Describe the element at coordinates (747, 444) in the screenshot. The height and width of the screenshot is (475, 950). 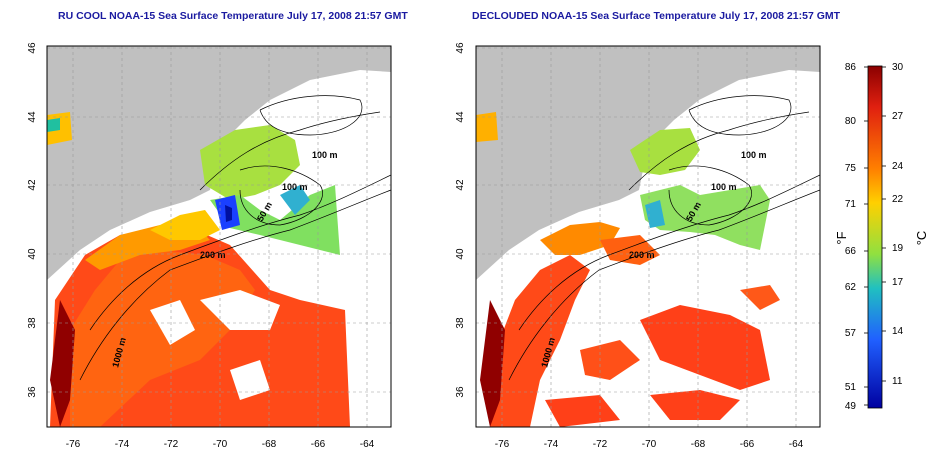
I see `lon-tick-r-66: -66` at that location.